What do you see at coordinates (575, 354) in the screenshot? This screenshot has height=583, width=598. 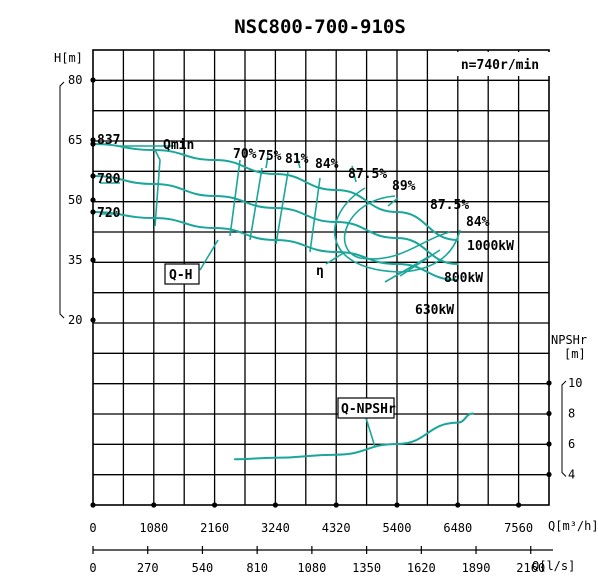 I see `y-right-unit-label-bottom: [m]` at bounding box center [575, 354].